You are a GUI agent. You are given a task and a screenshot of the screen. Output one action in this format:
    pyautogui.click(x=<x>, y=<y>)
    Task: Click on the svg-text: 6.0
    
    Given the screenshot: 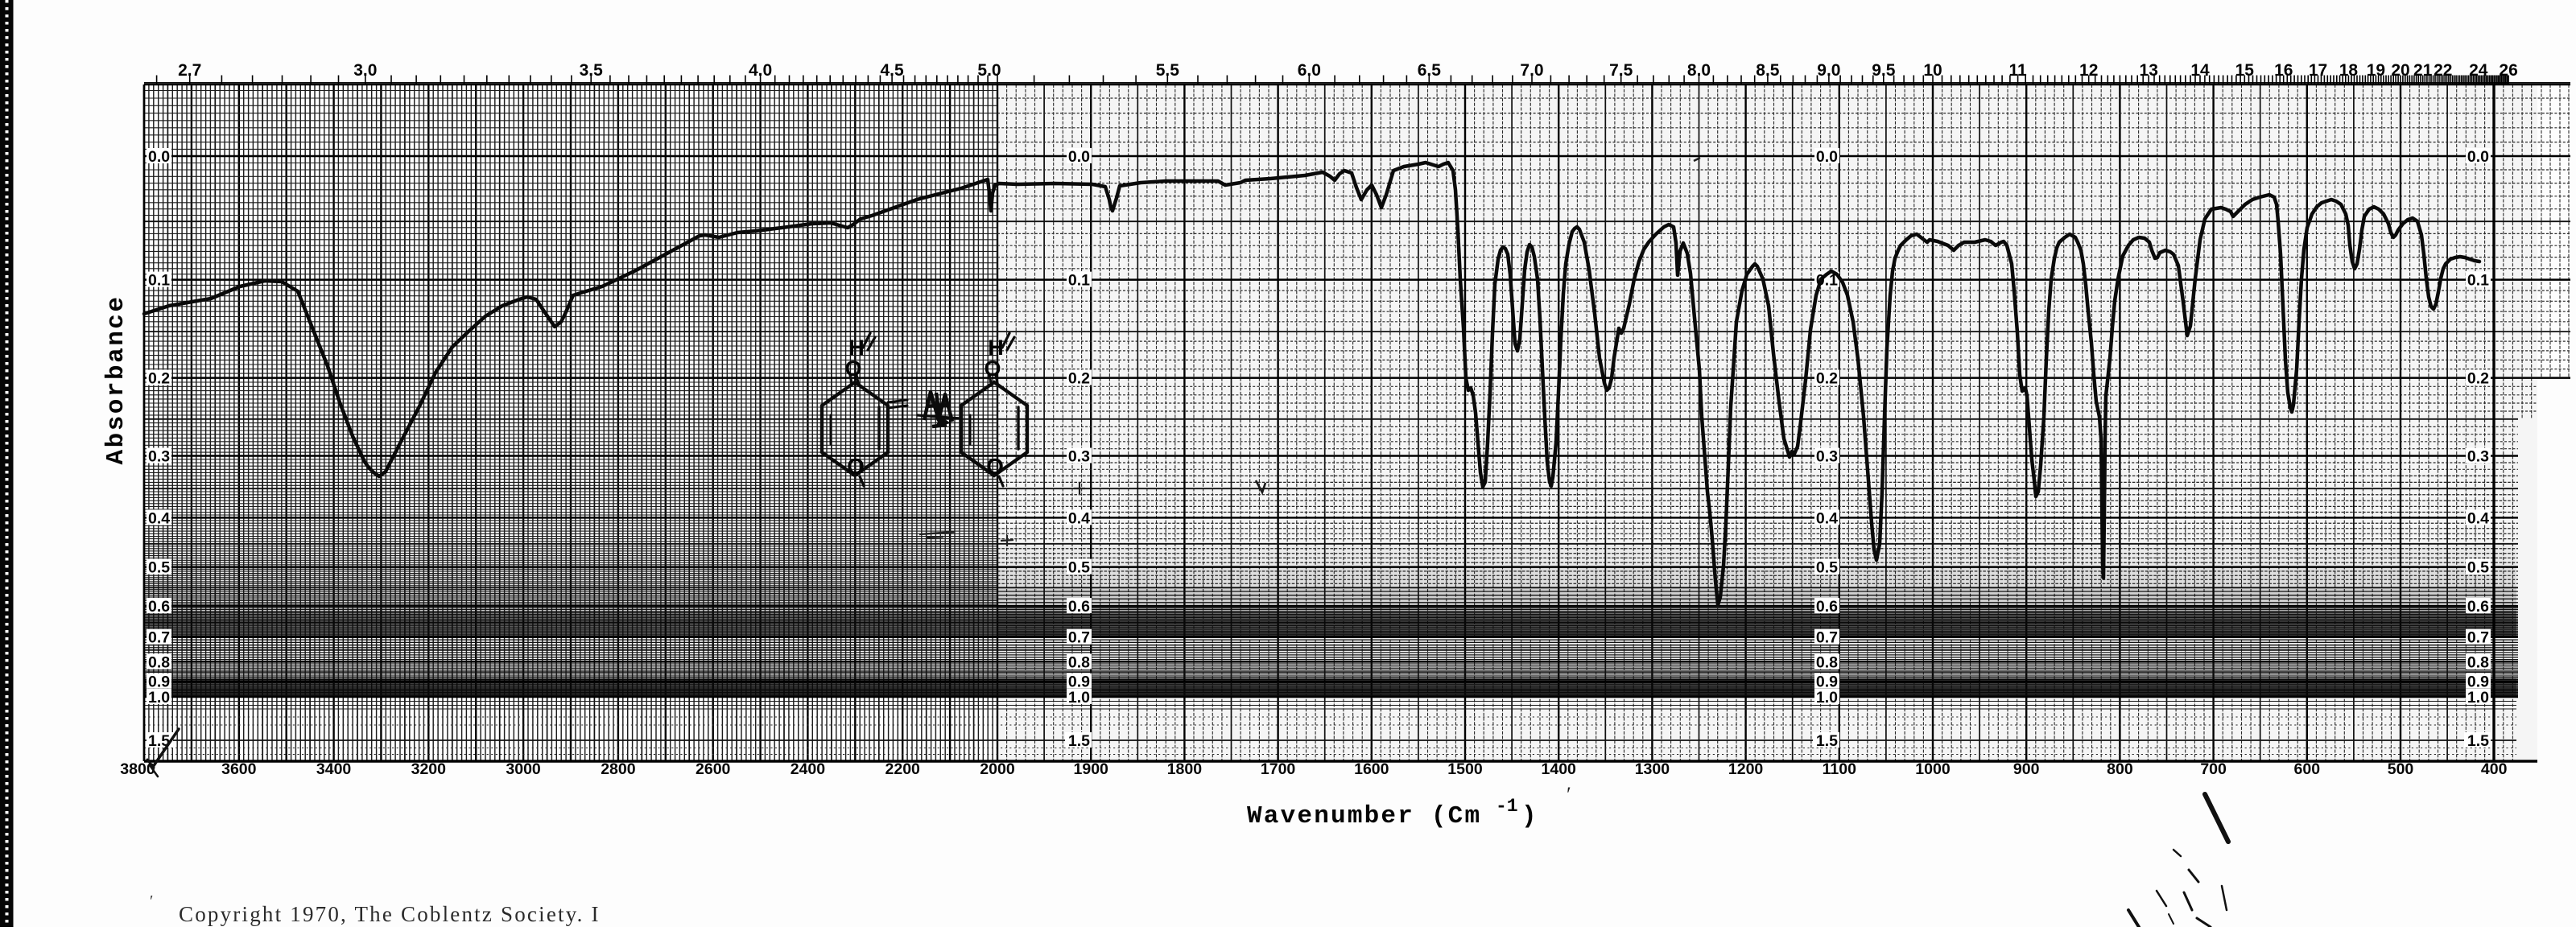 What is the action you would take?
    pyautogui.click(x=1309, y=70)
    